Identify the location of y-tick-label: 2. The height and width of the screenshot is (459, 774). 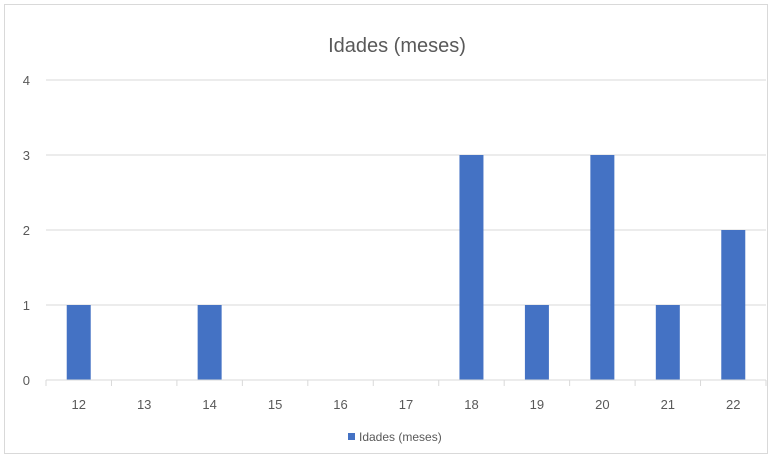
(26, 230).